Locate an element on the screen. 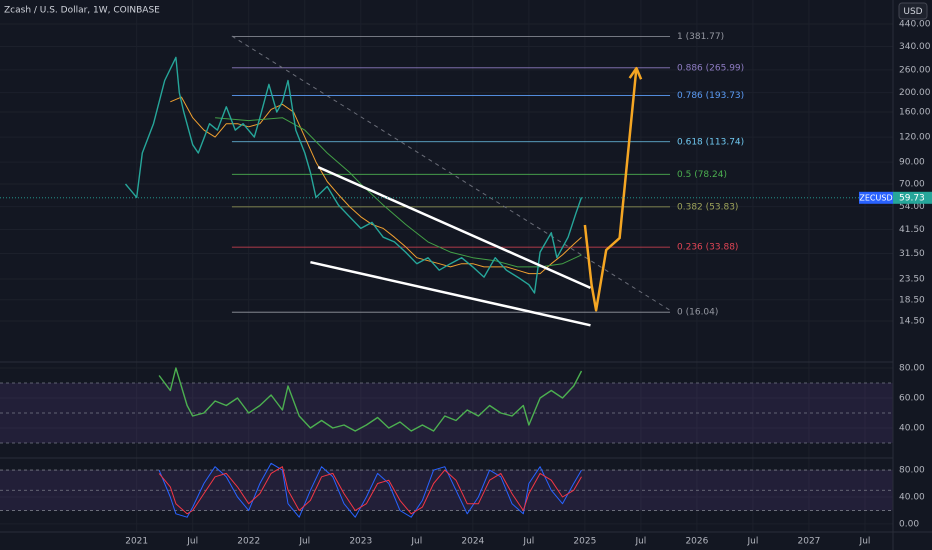 The width and height of the screenshot is (932, 550). y-tick-label: 440.00 is located at coordinates (915, 25).